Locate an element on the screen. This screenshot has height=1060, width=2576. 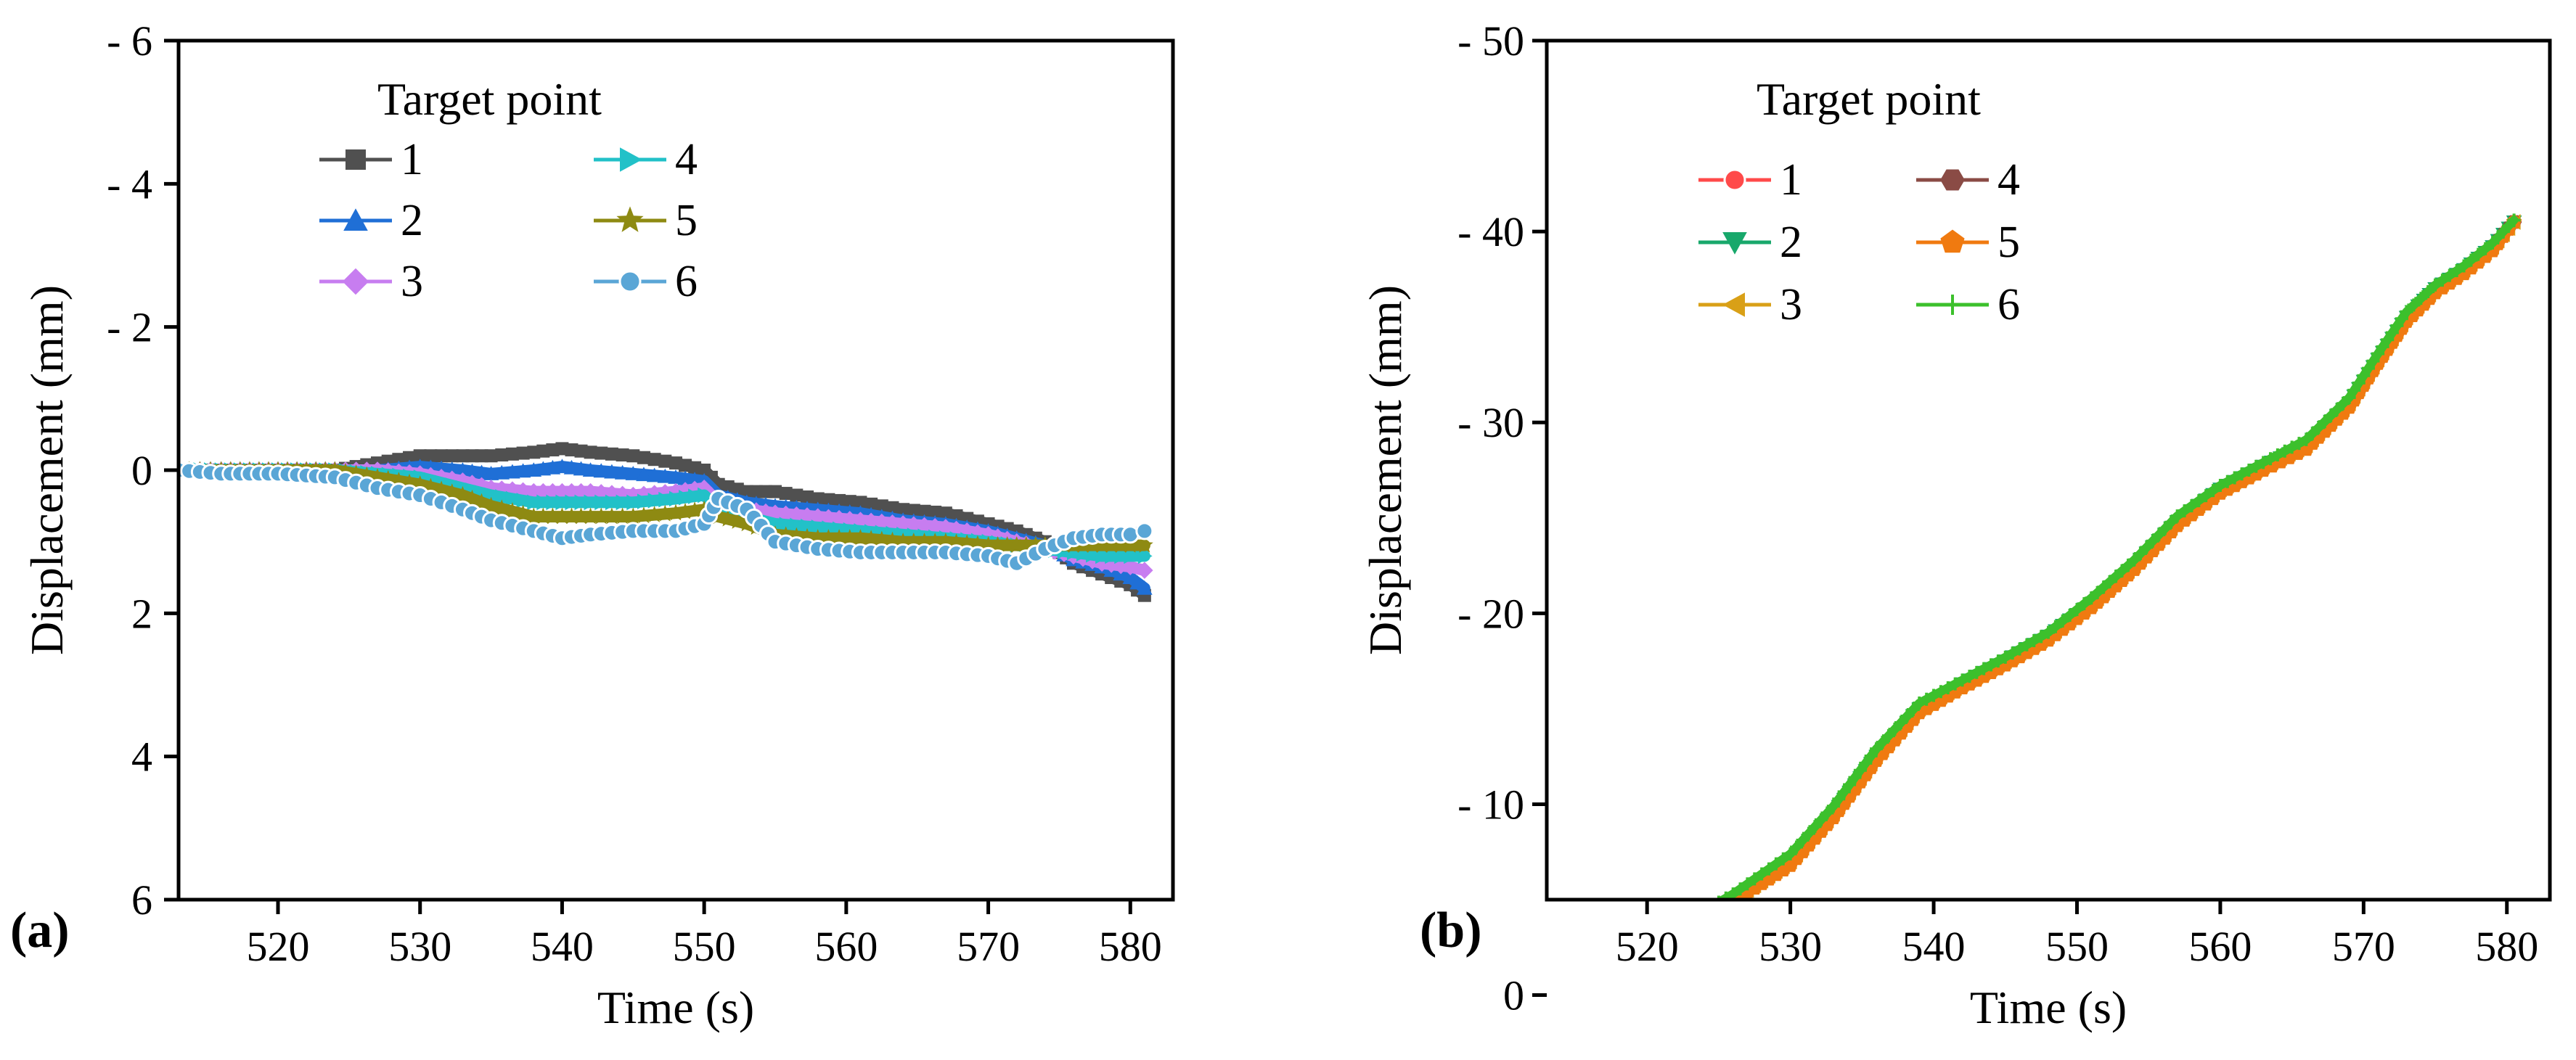
x-tick-label: 580 is located at coordinates (2507, 946).